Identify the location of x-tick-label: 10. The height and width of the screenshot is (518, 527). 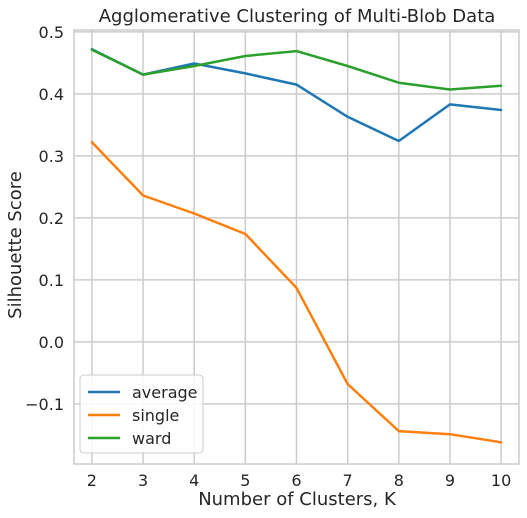
(501, 480).